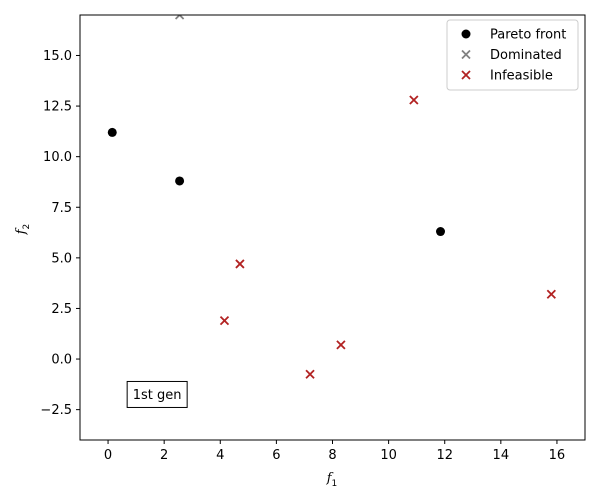  I want to click on legend-label-infeasible: Infeasible, so click(521, 76).